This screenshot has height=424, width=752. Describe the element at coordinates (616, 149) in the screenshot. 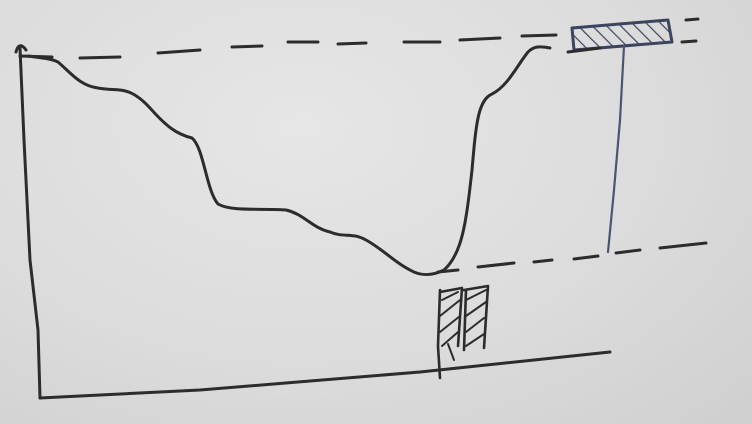

I see `vertical-connector-line` at that location.